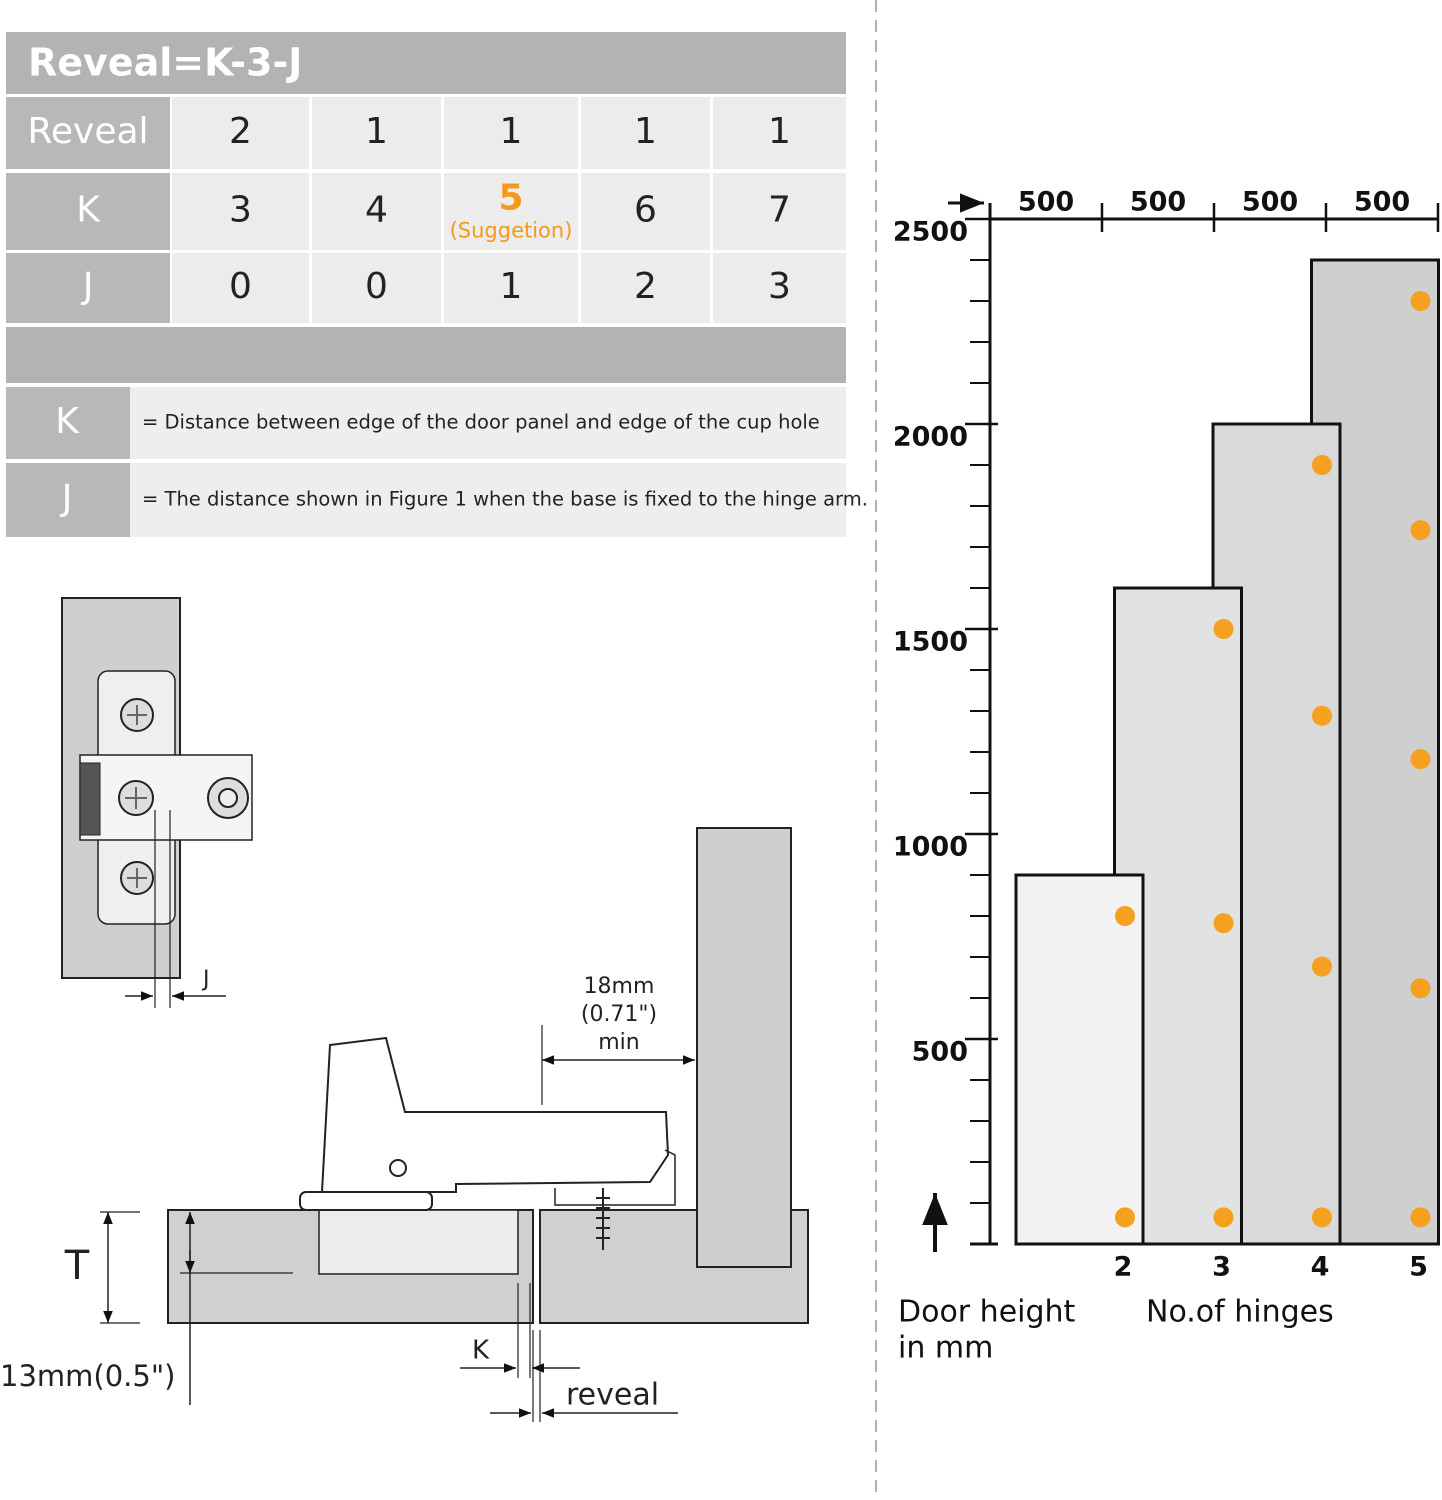  I want to click on x-tick-label: 5, so click(1418, 1267).